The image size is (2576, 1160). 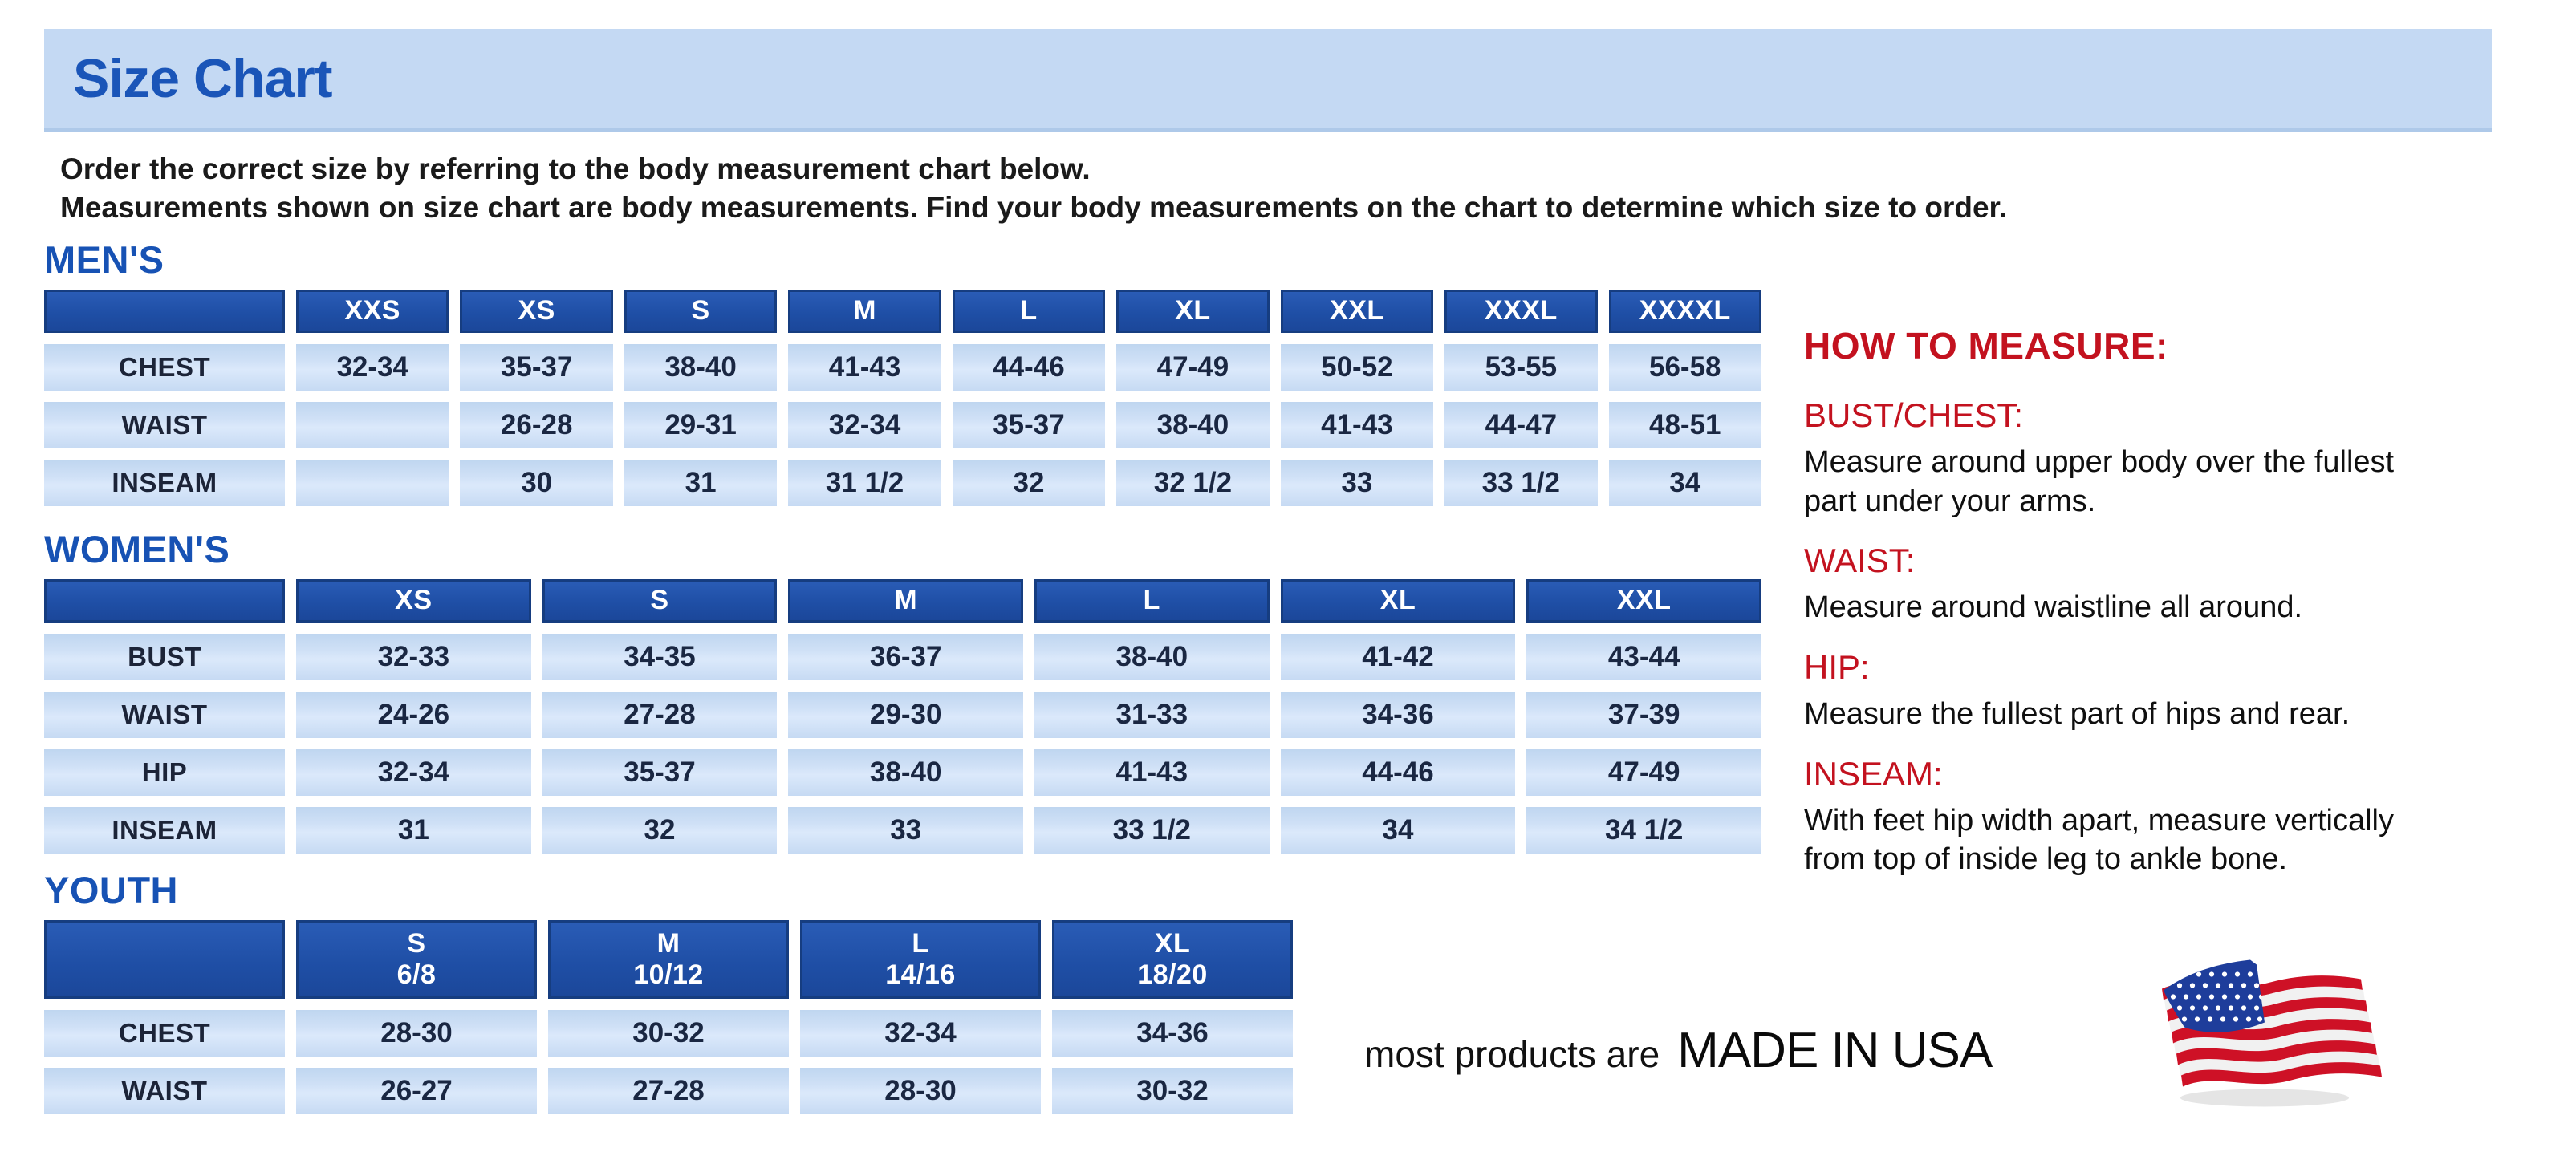 I want to click on size-value: 34-35, so click(x=660, y=657).